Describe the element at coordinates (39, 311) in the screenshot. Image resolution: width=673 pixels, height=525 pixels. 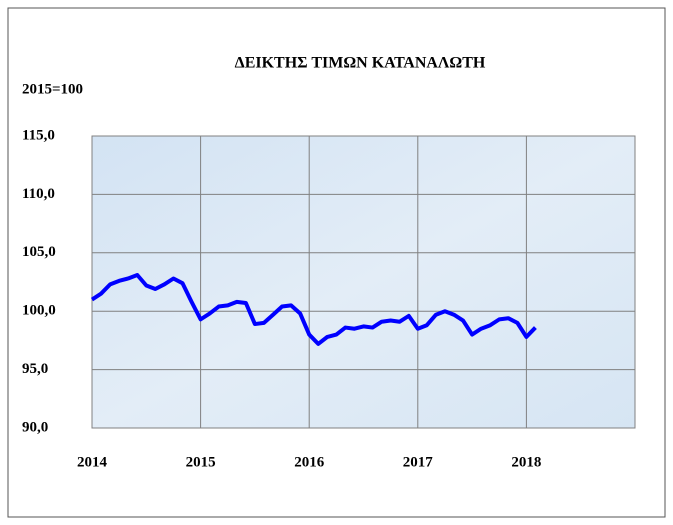
I see `y-tick-label: 100,0` at that location.